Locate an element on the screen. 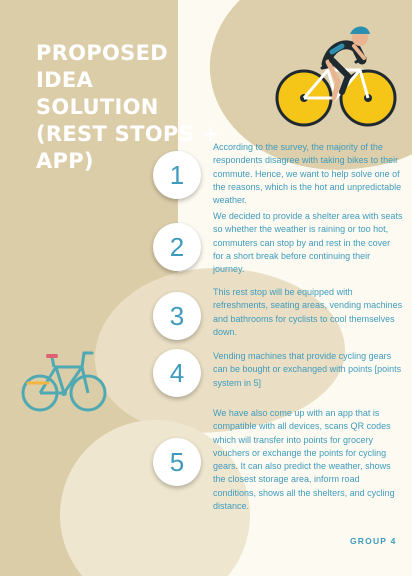  title-line: (REST STOPS + is located at coordinates (128, 134).